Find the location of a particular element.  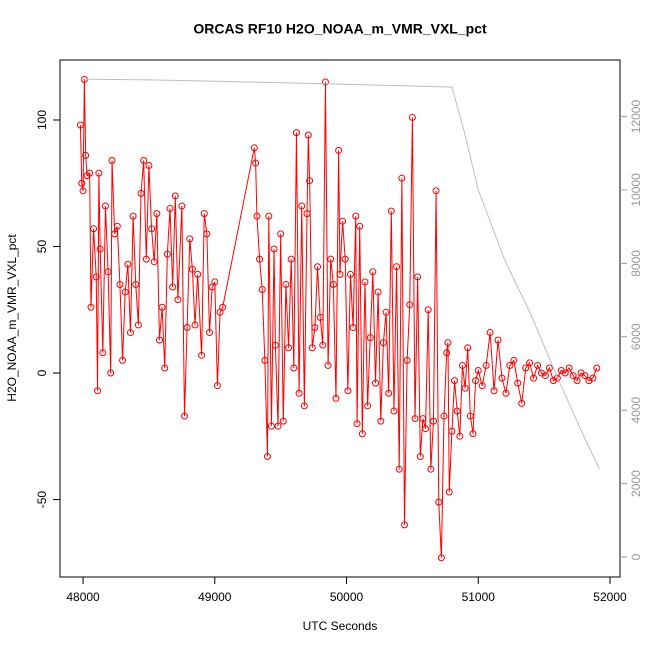

y2-tick-label: 4000 is located at coordinates (636, 410).